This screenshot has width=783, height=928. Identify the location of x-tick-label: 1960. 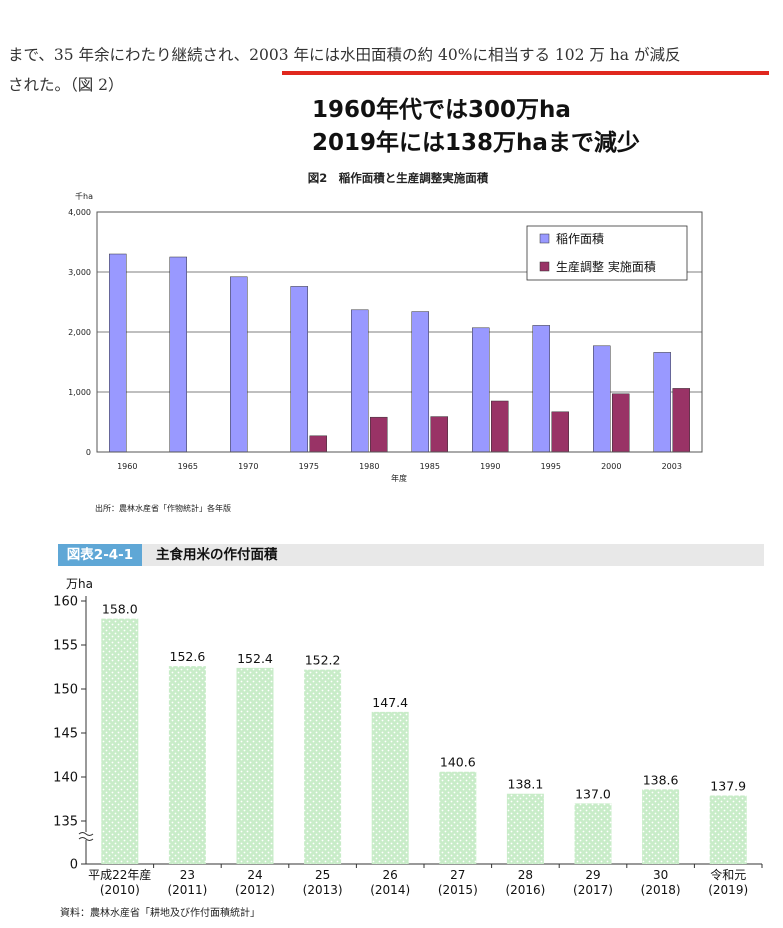
(127, 466).